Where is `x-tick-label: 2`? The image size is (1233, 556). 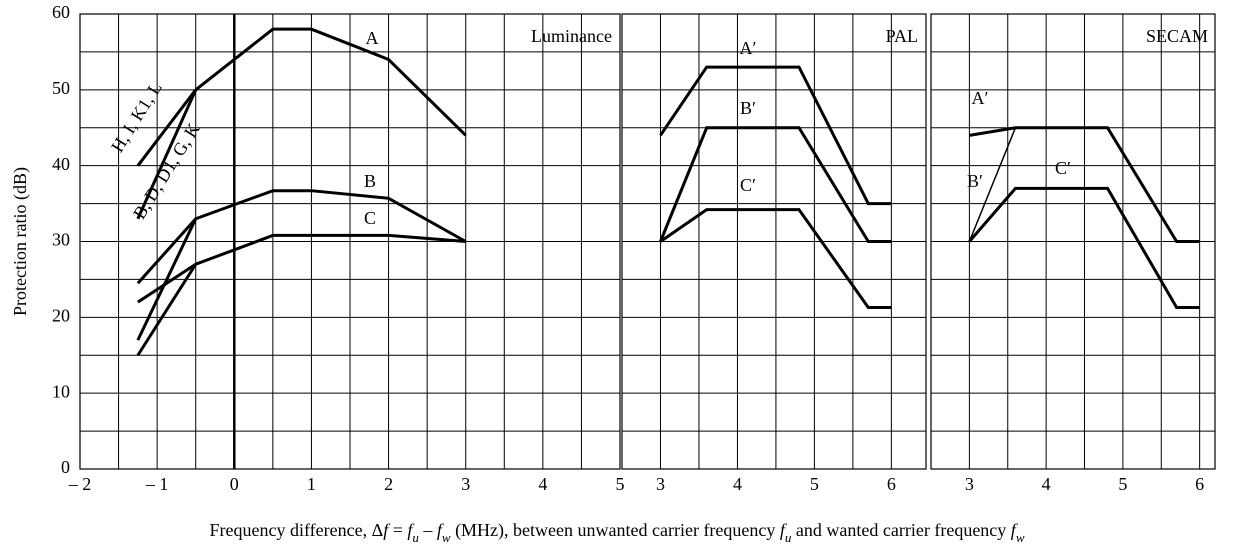
x-tick-label: 2 is located at coordinates (388, 484).